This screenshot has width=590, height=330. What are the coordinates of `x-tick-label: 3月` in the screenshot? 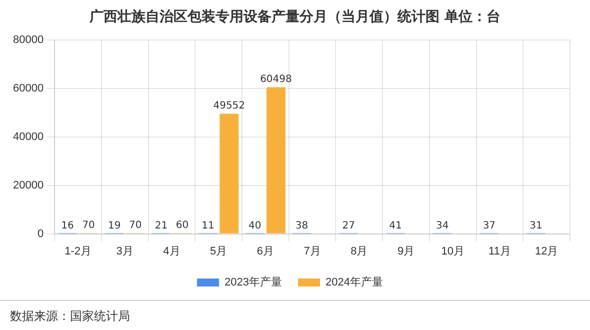 It's located at (125, 251).